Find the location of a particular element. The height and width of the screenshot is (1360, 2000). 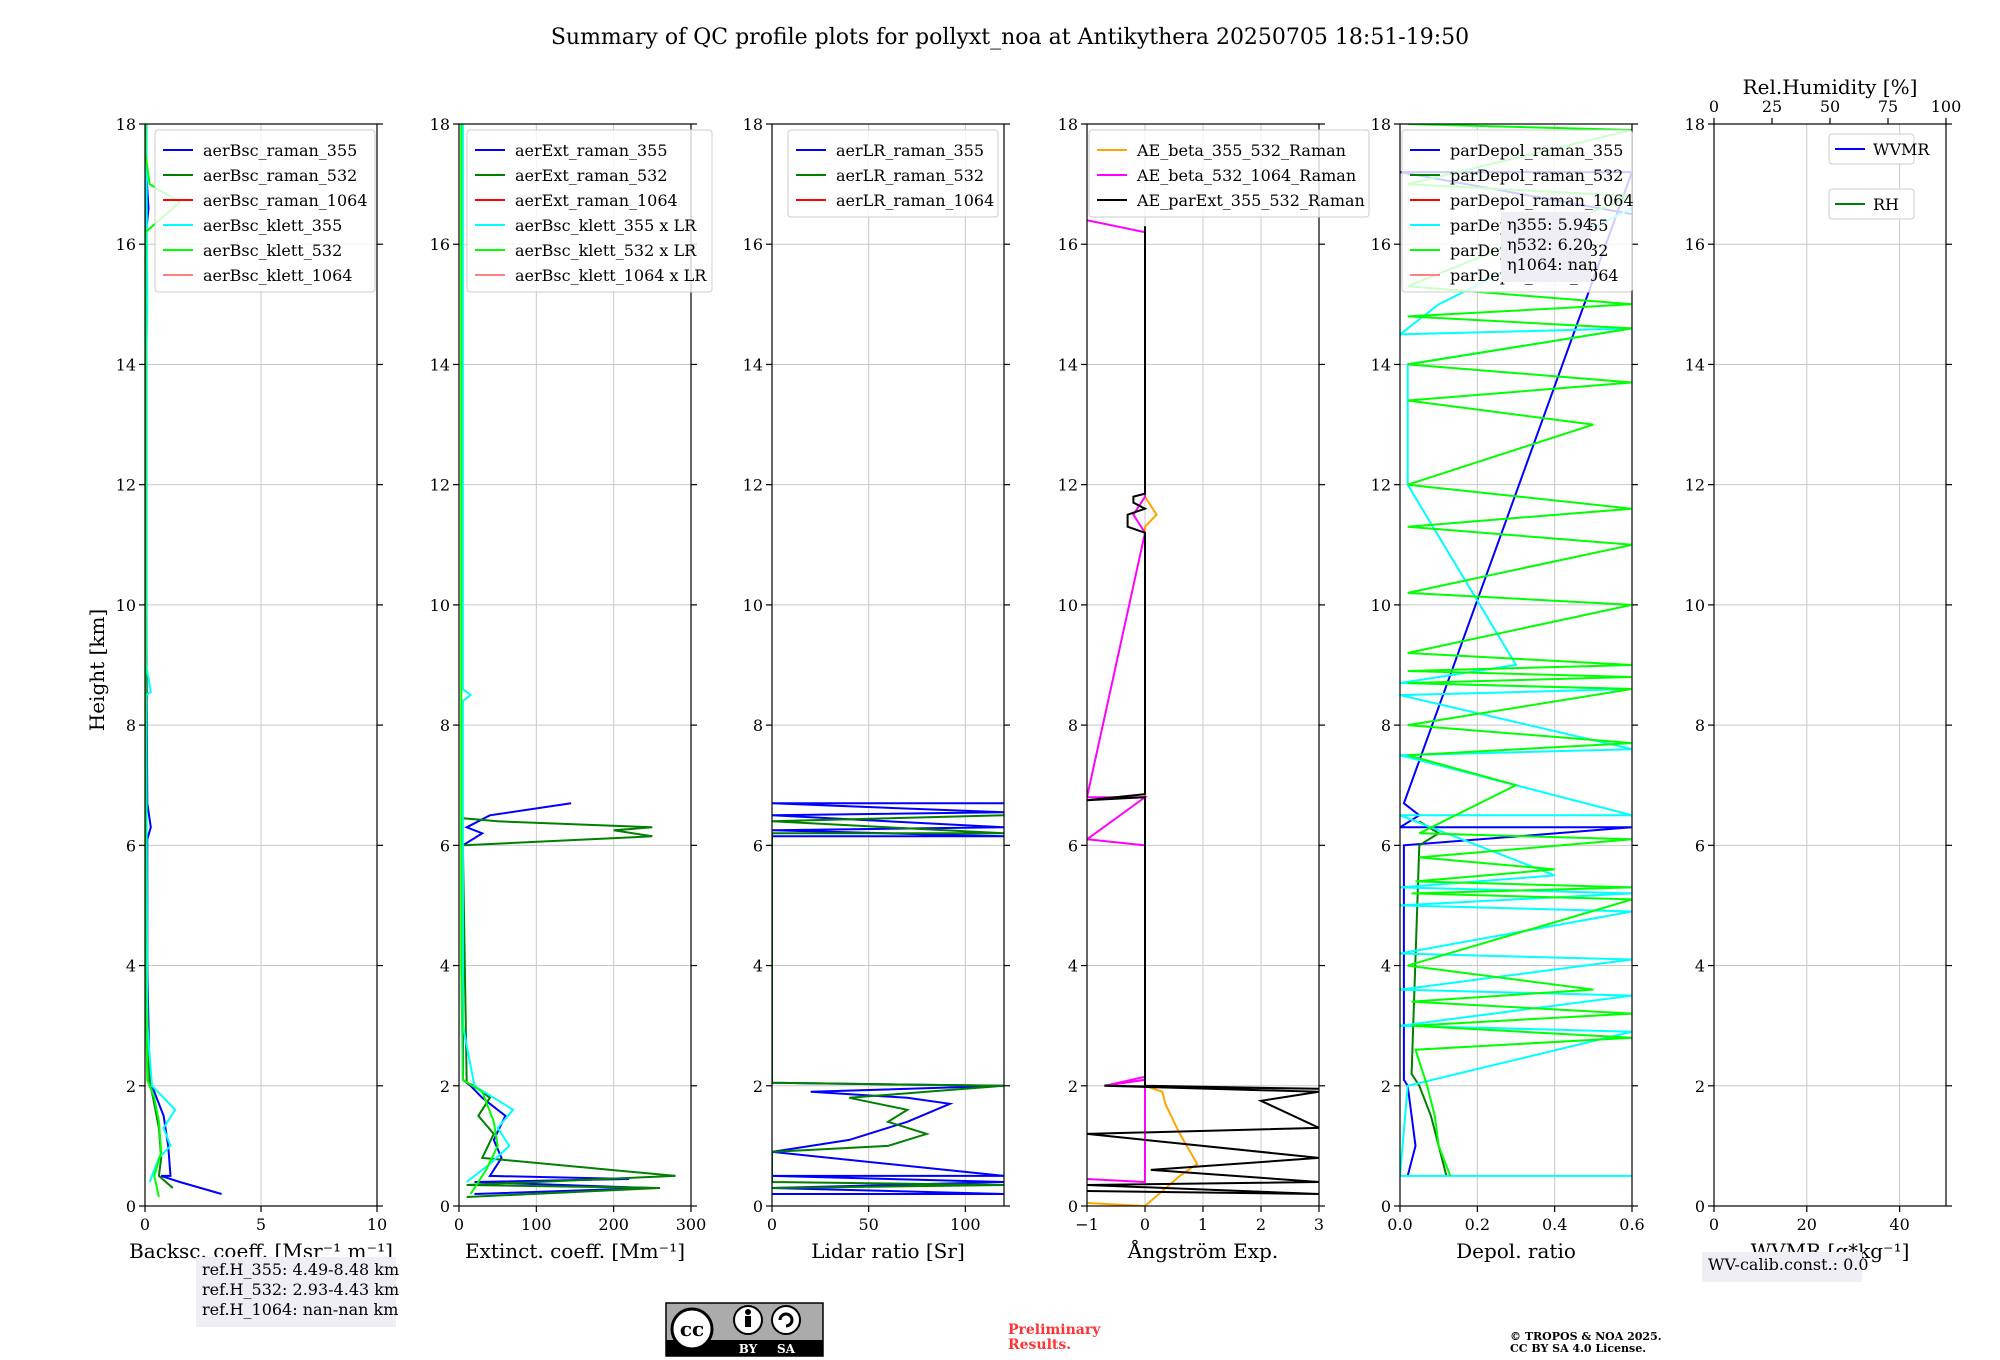

x-tick-label: 300 is located at coordinates (691, 1224).